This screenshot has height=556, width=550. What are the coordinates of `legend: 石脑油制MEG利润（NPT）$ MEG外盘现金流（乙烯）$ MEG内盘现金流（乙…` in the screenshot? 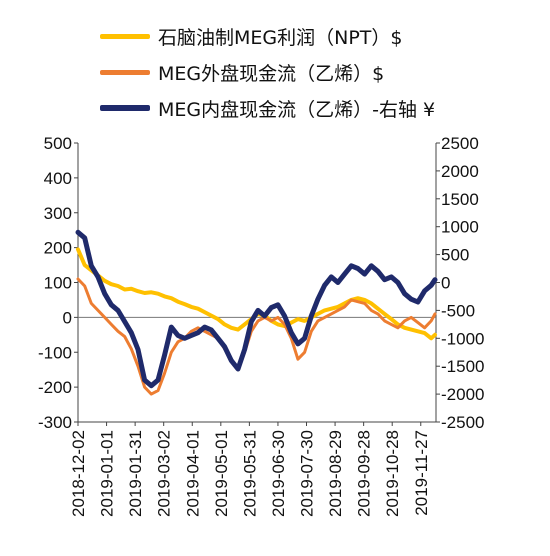 It's located at (267, 72).